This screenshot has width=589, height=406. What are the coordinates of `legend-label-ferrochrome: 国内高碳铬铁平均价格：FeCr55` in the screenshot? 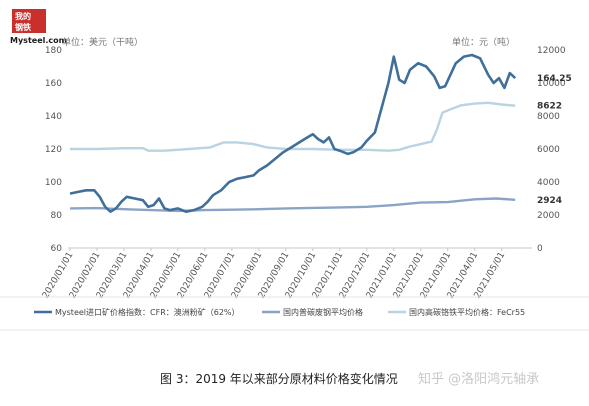 It's located at (467, 312).